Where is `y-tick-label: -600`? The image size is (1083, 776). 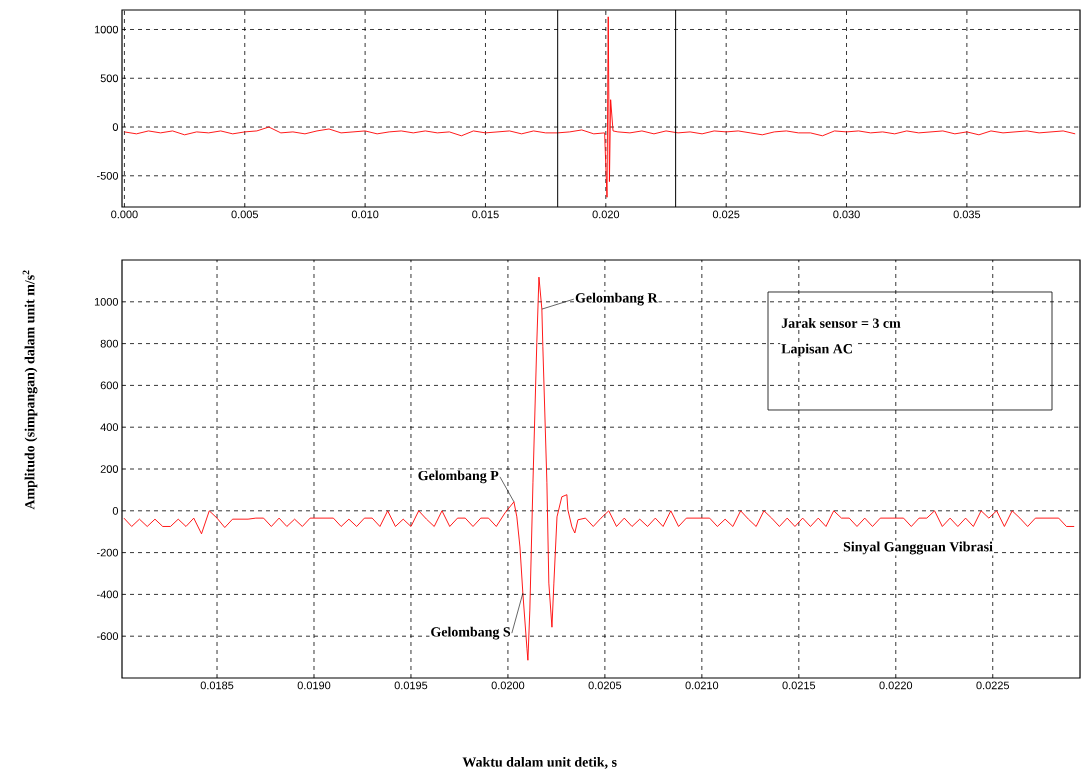 y-tick-label: -600 is located at coordinates (108, 636).